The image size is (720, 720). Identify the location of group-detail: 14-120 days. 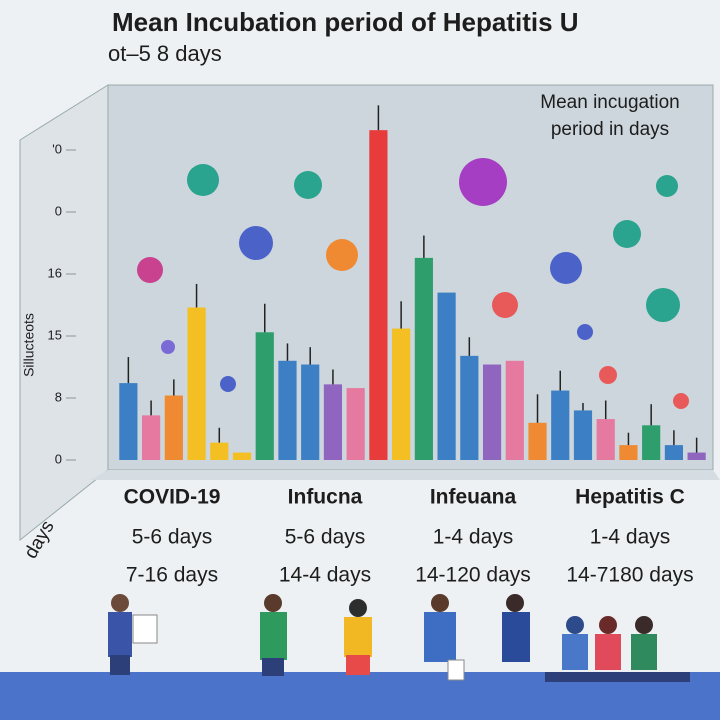
(473, 575).